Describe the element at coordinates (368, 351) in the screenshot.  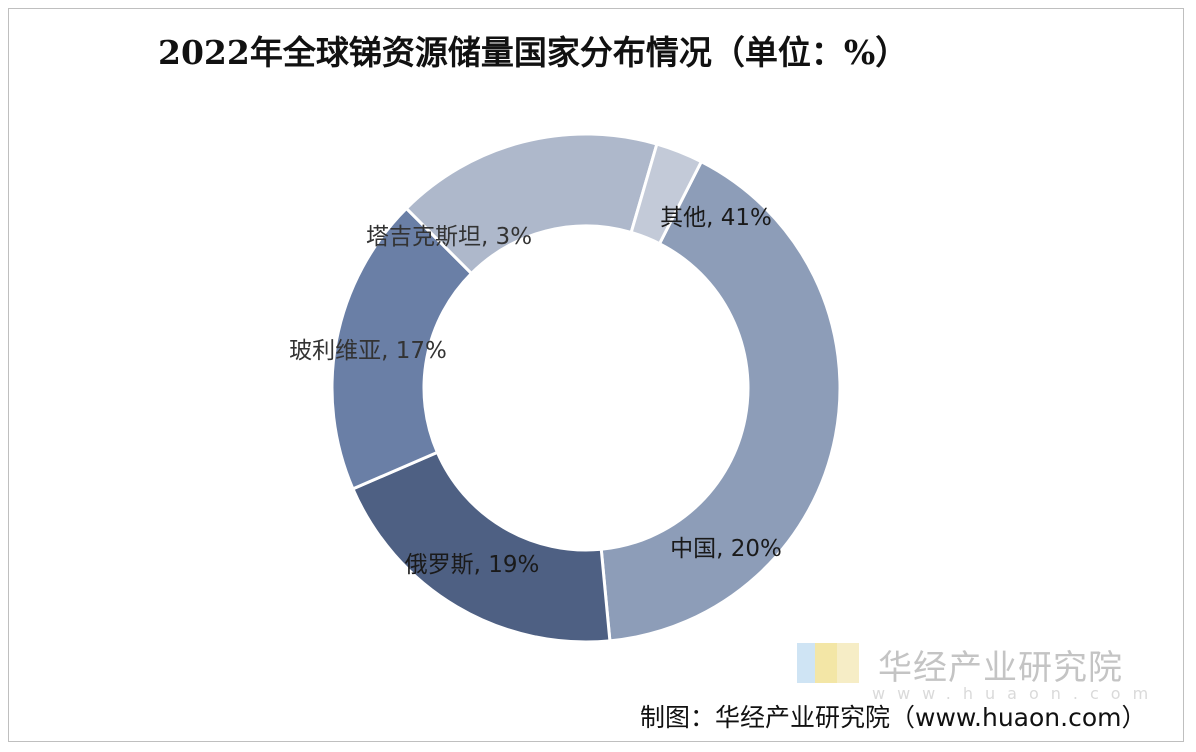
I see `slice-label-4: 玻利维亚, 17%` at that location.